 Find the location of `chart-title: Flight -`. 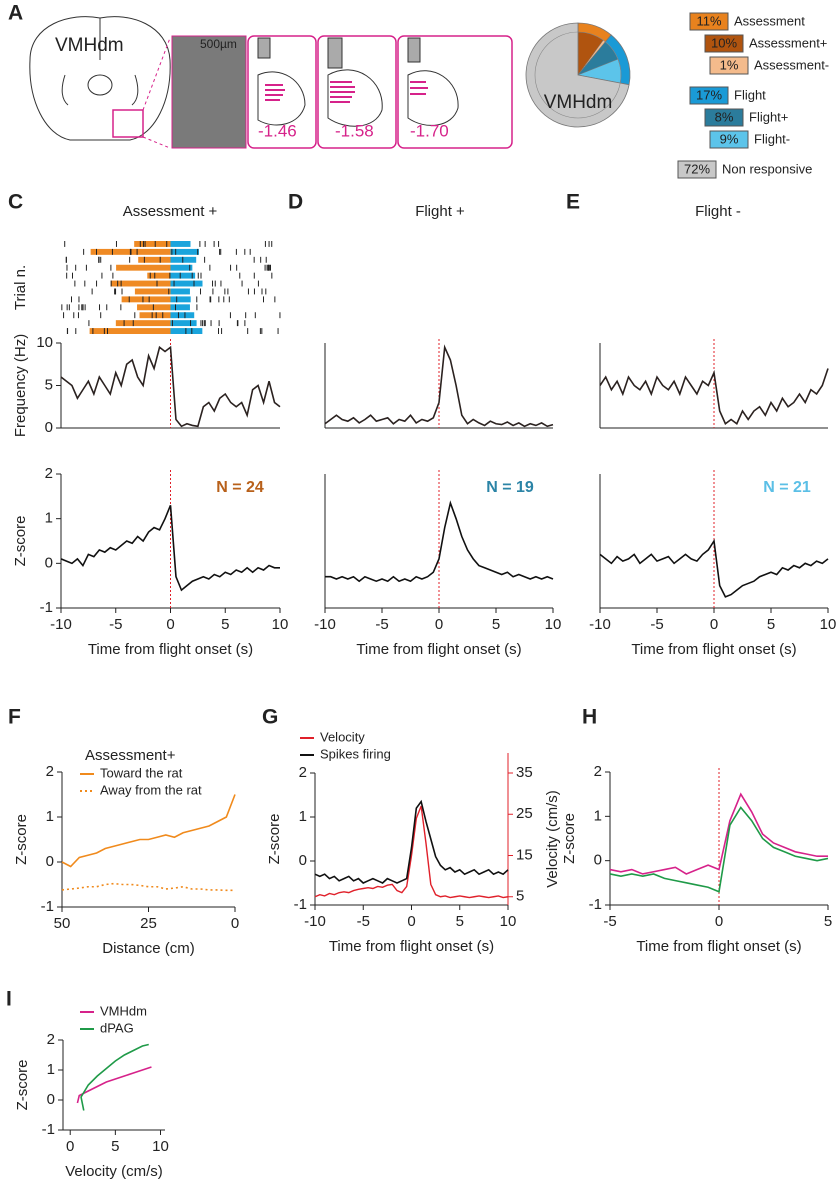

chart-title: Flight - is located at coordinates (718, 211).